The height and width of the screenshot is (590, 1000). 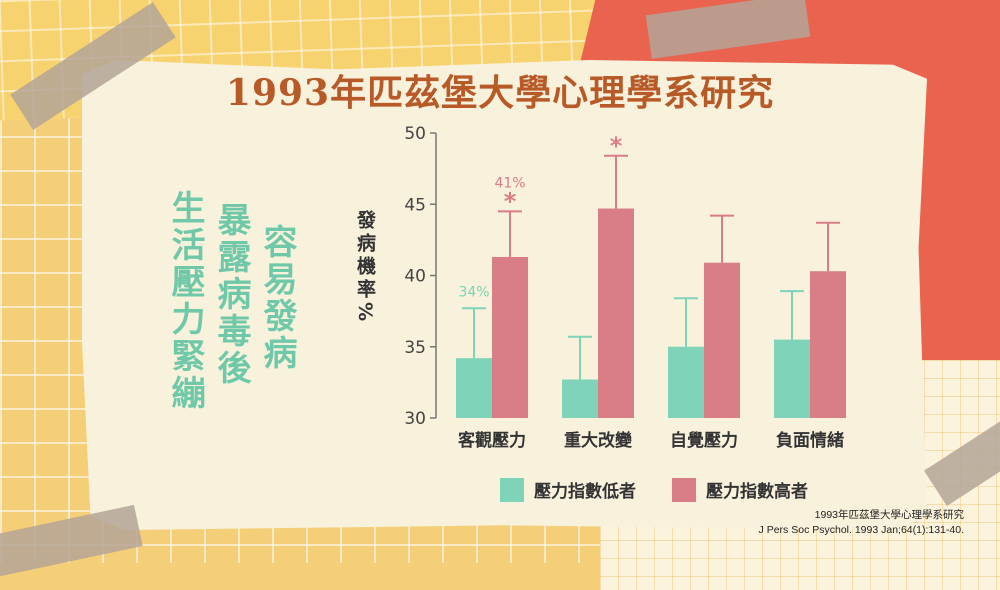 I want to click on data-label: 41%, so click(x=509, y=183).